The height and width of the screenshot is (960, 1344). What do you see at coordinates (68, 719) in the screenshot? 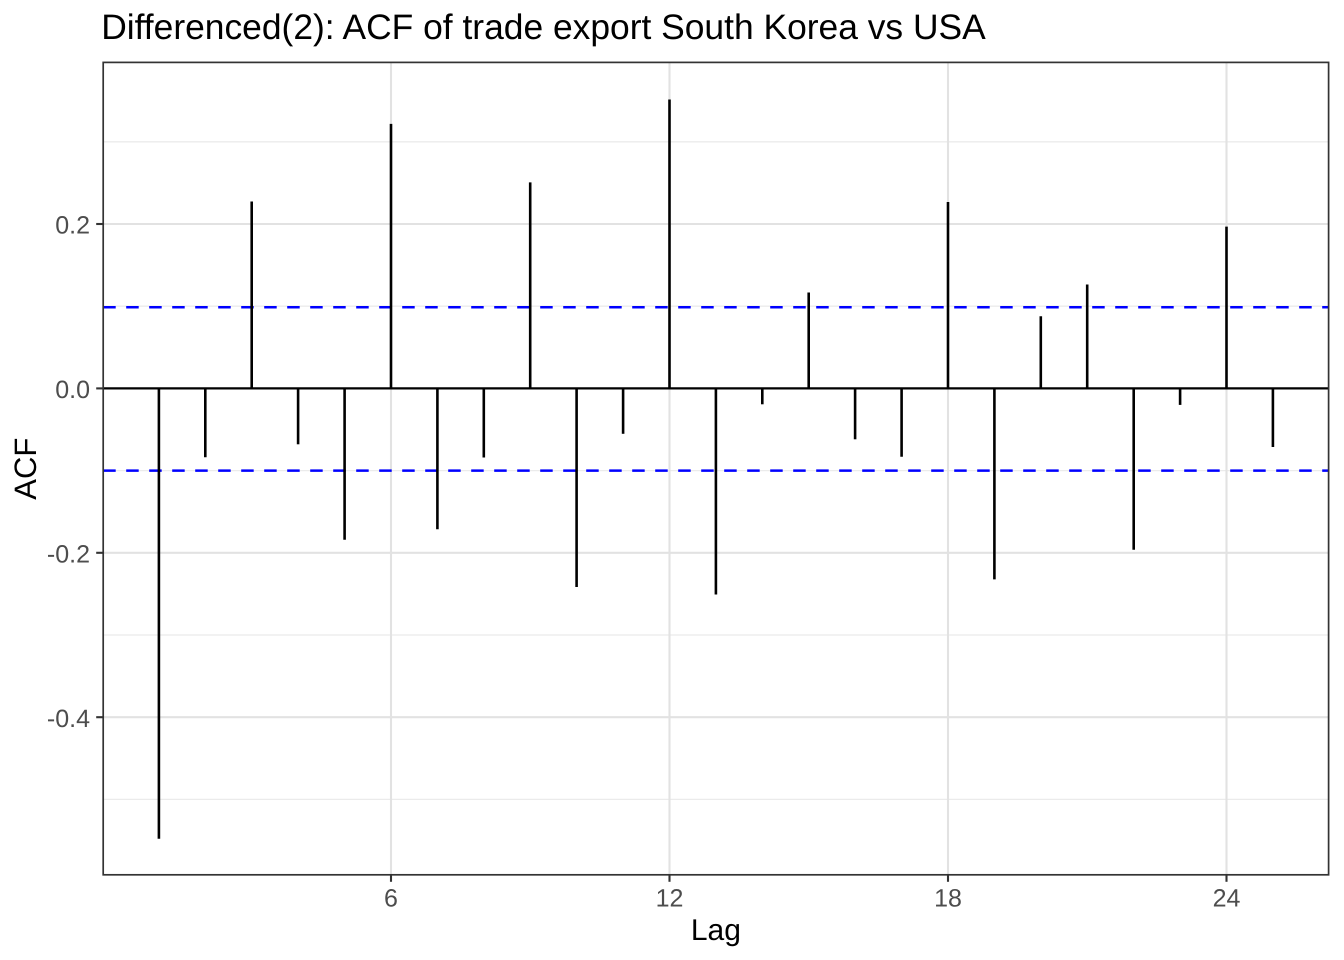
I see `svg-text: -0.4` at bounding box center [68, 719].